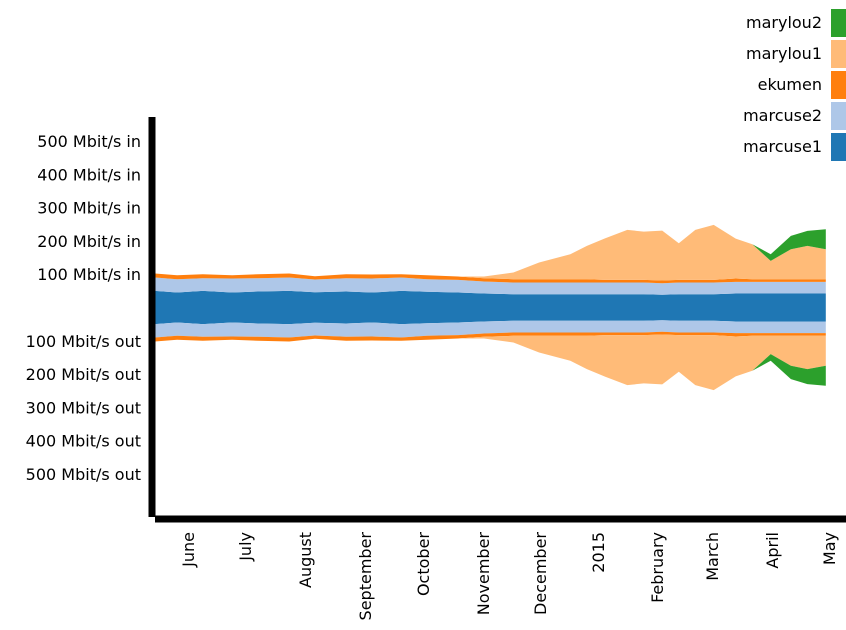 This screenshot has width=846, height=630. What do you see at coordinates (490, 362) in the screenshot?
I see `area-marylou1-out` at bounding box center [490, 362].